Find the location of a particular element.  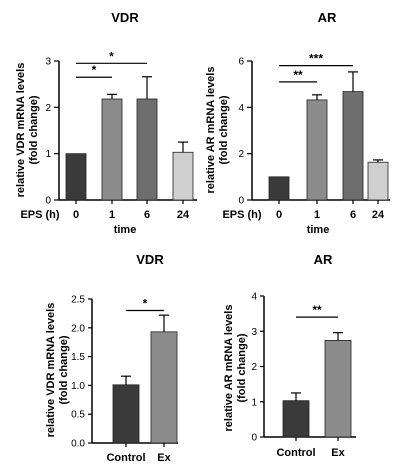

y-tick-label: 0.5 is located at coordinates (78, 415).